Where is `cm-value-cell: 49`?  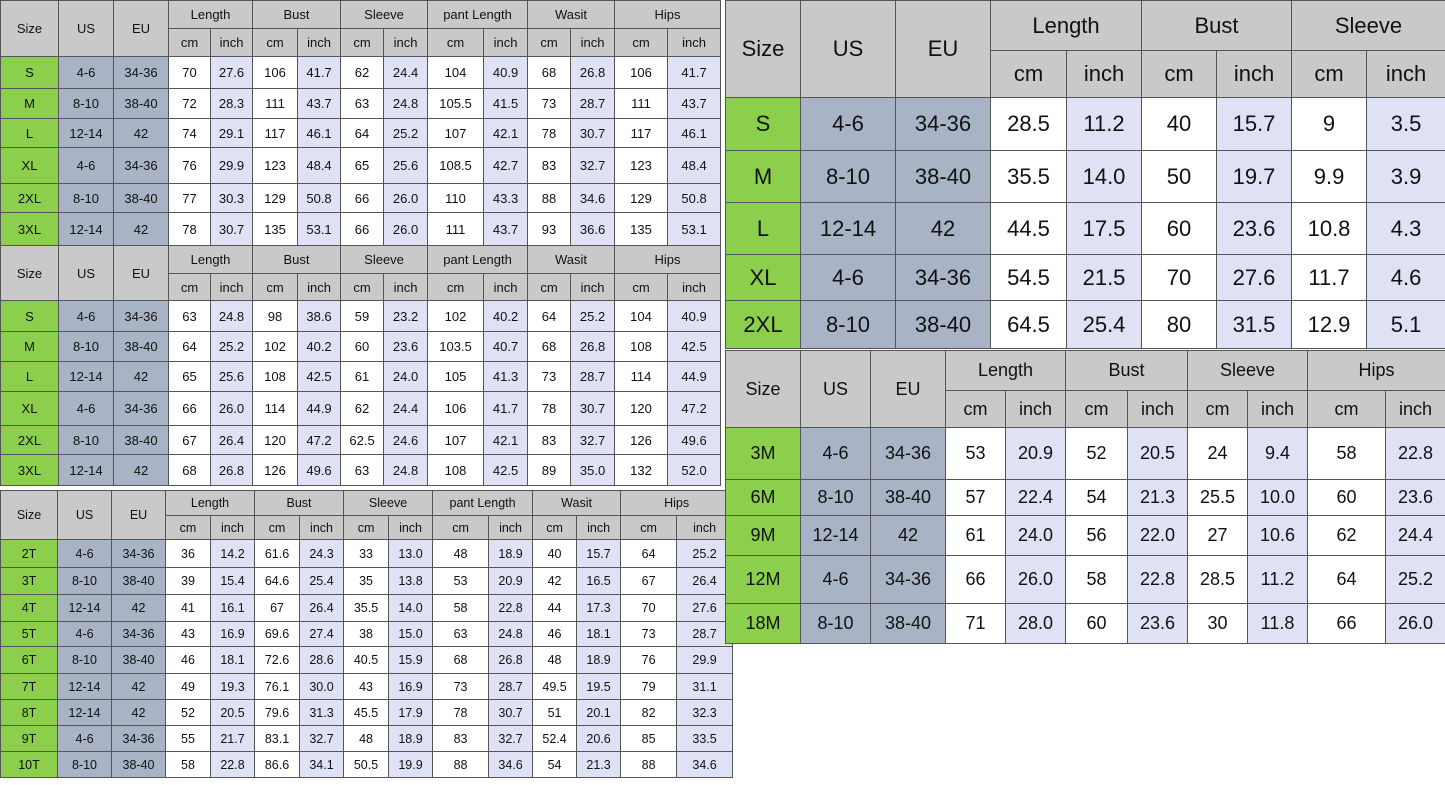
cm-value-cell: 49 is located at coordinates (188, 686).